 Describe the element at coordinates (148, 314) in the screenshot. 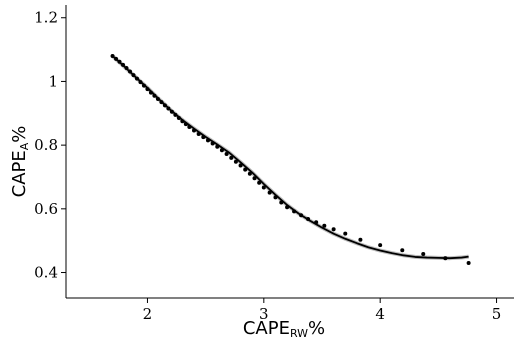

I see `x-tick-label: 2` at that location.